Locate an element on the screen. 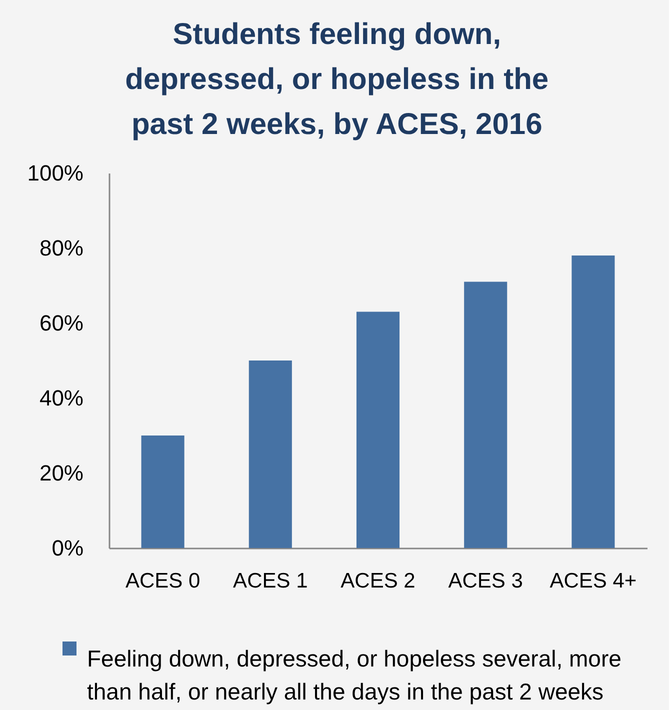  chart-title: Students feeling down, depressed, or hopeless in the past 2 weeks, by ACES, 2016 is located at coordinates (337, 79).